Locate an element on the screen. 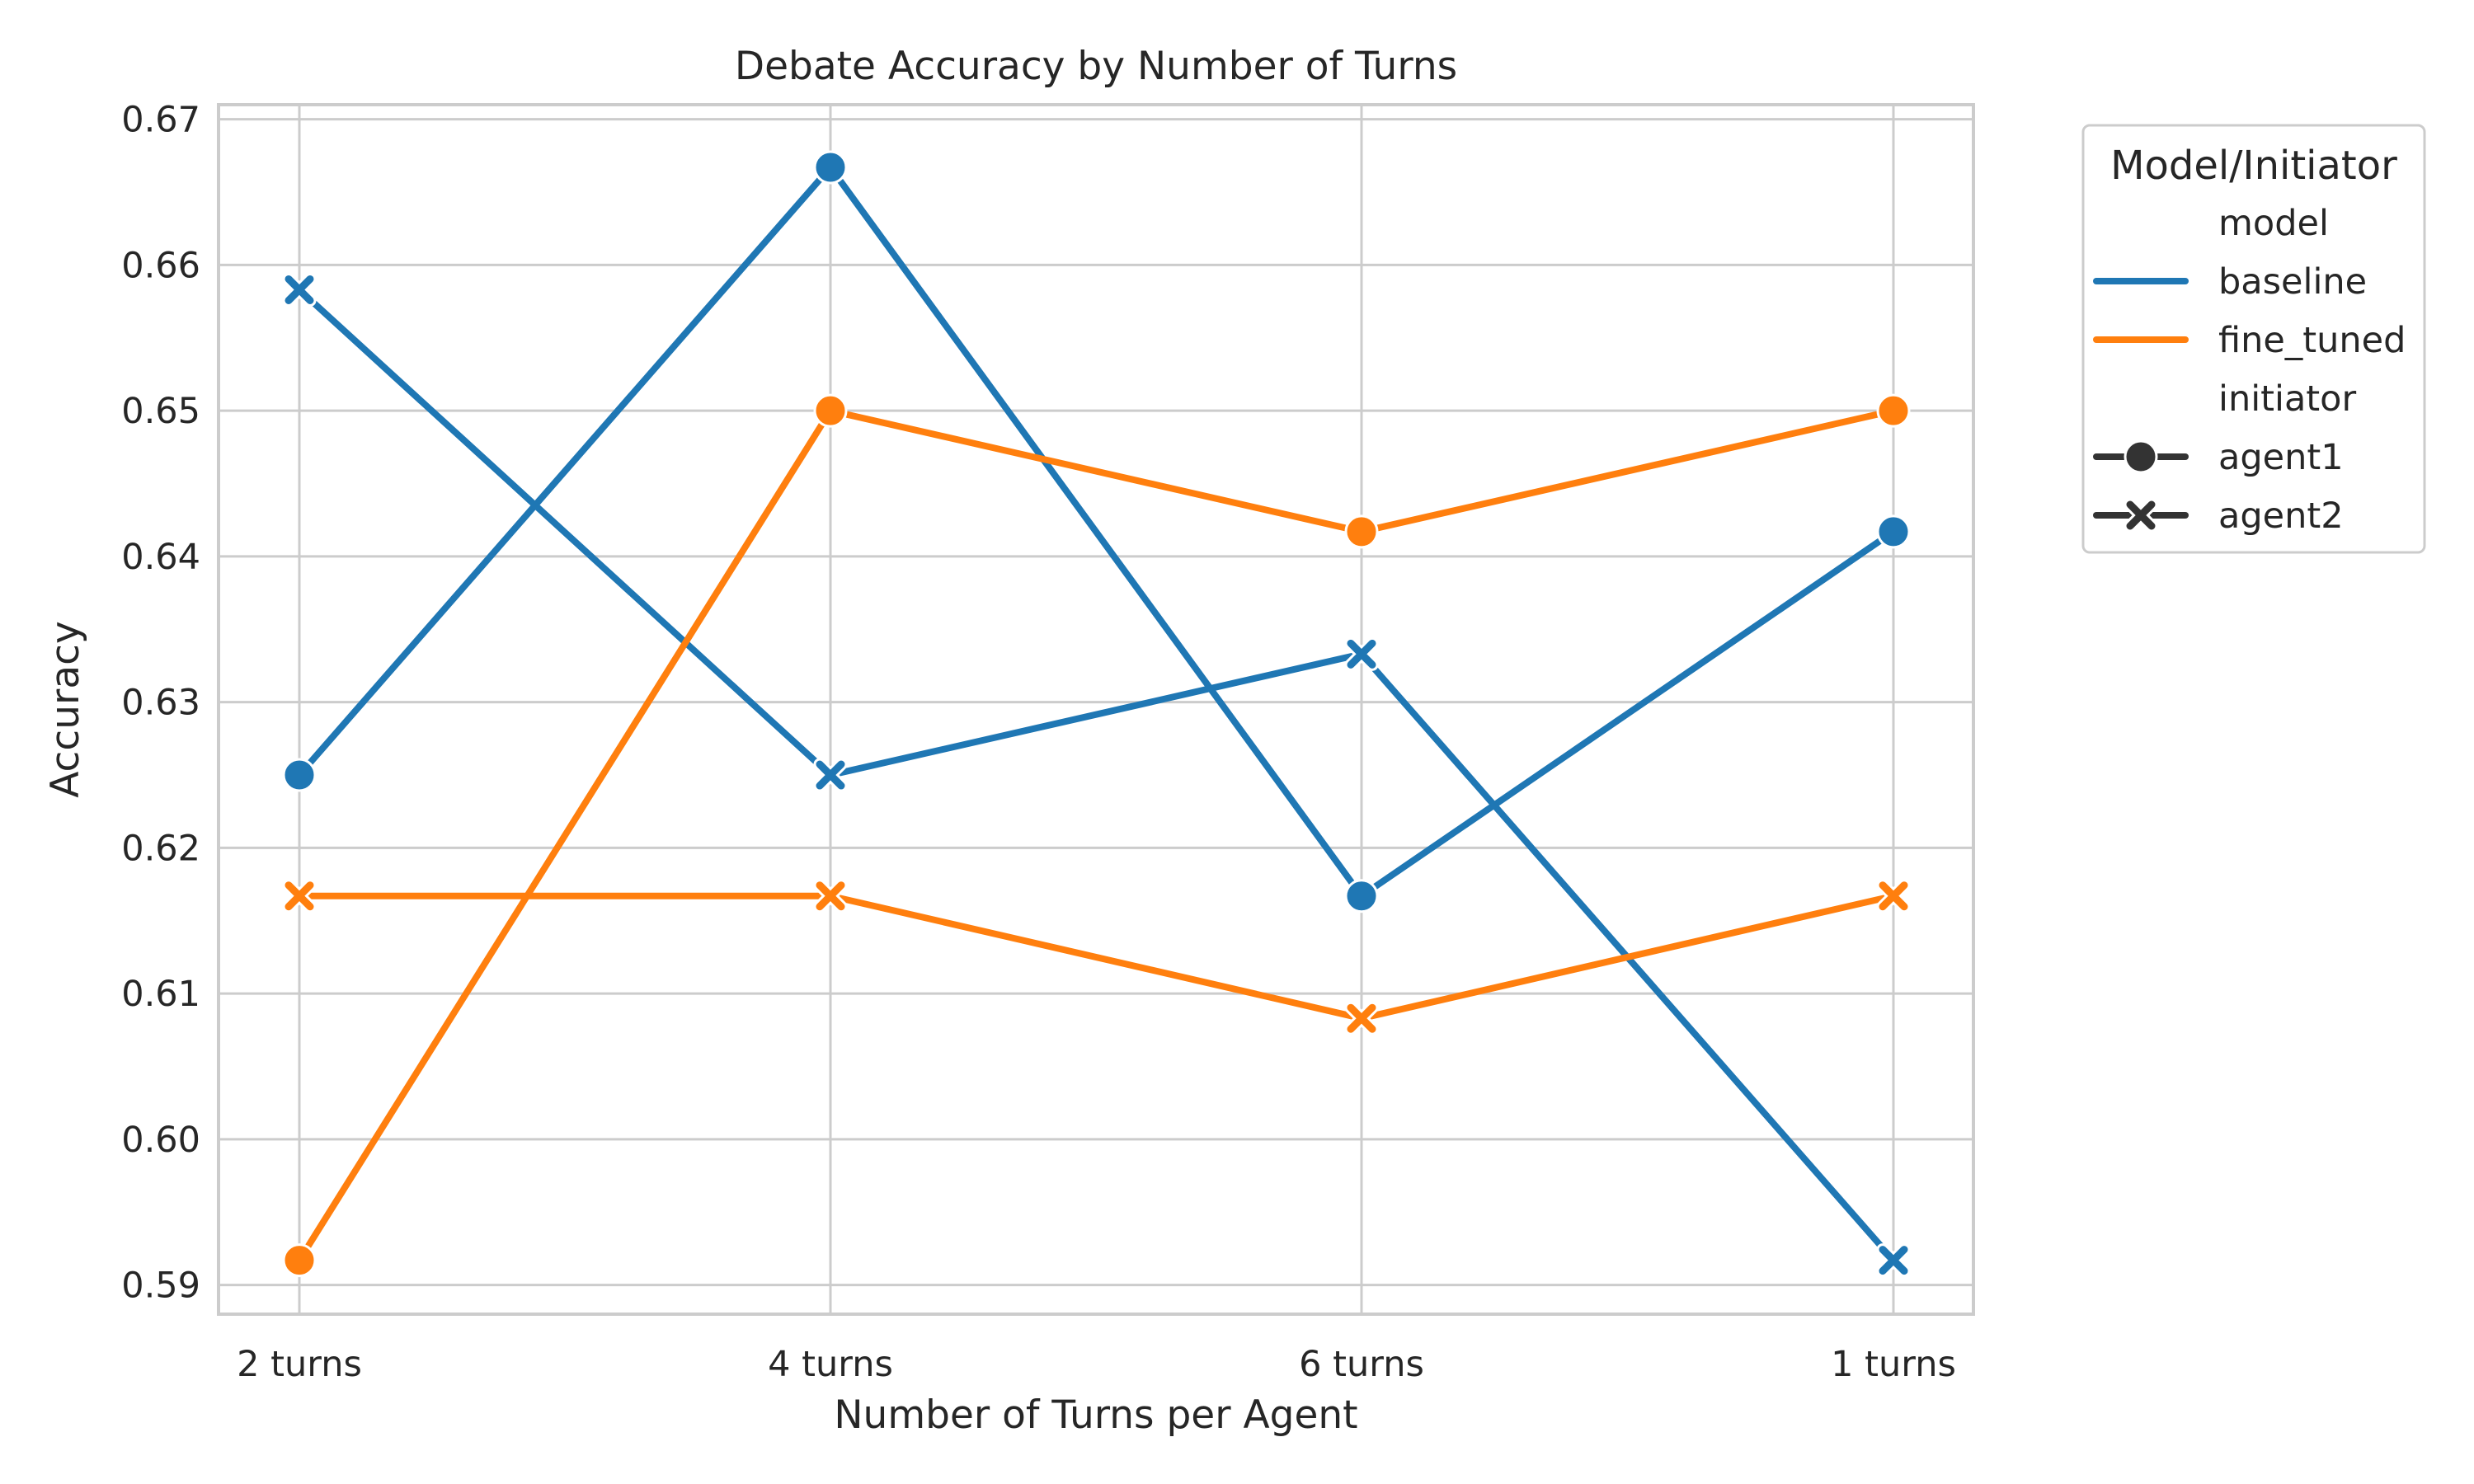  y-tick-label: 0.59 is located at coordinates (160, 1286).